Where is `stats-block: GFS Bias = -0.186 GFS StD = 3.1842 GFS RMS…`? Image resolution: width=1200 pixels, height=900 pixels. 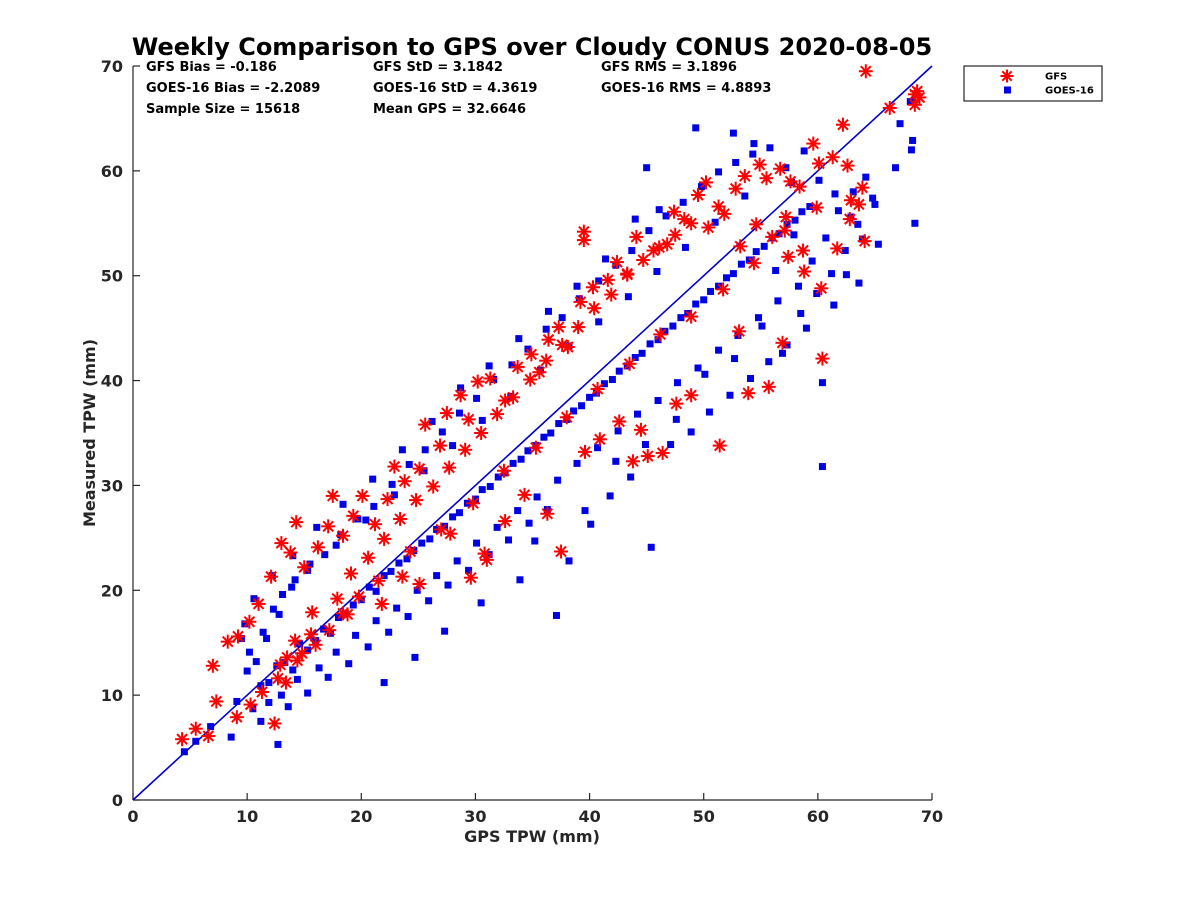
stats-block: GFS Bias = -0.186 GFS StD = 3.1842 GFS RMS… is located at coordinates (458, 88).